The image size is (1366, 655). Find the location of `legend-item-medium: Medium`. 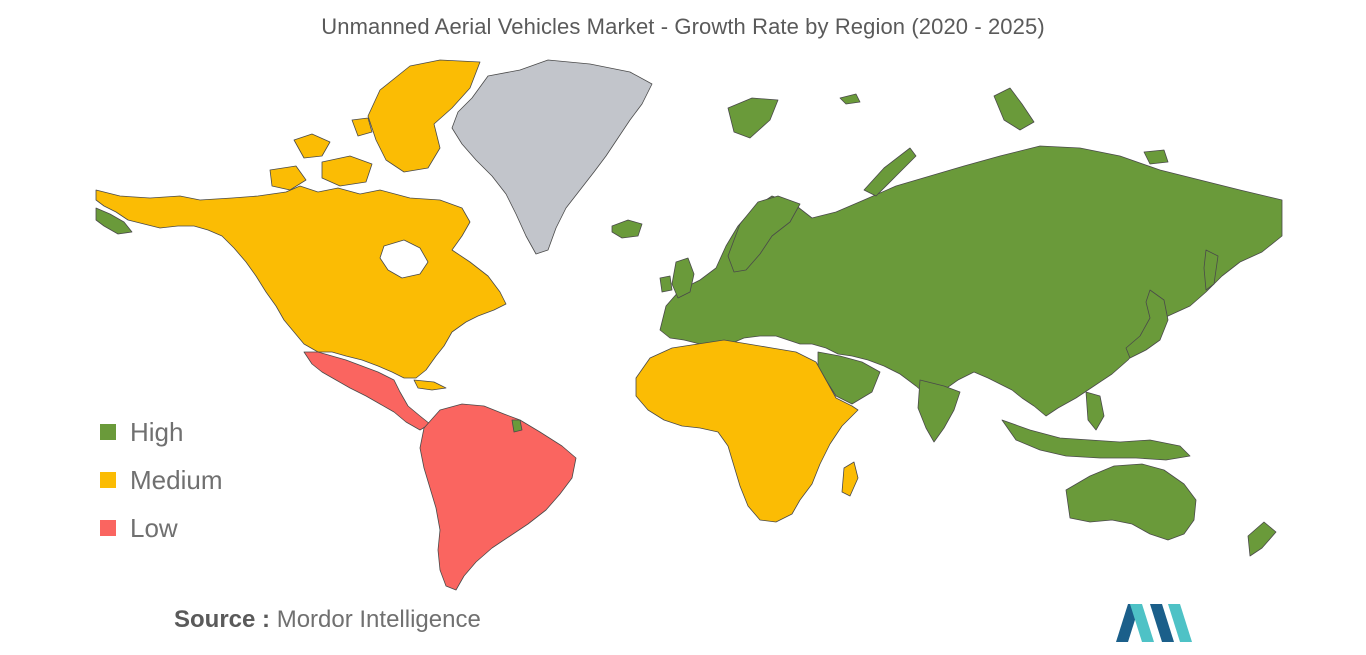

legend-item-medium: Medium is located at coordinates (161, 480).